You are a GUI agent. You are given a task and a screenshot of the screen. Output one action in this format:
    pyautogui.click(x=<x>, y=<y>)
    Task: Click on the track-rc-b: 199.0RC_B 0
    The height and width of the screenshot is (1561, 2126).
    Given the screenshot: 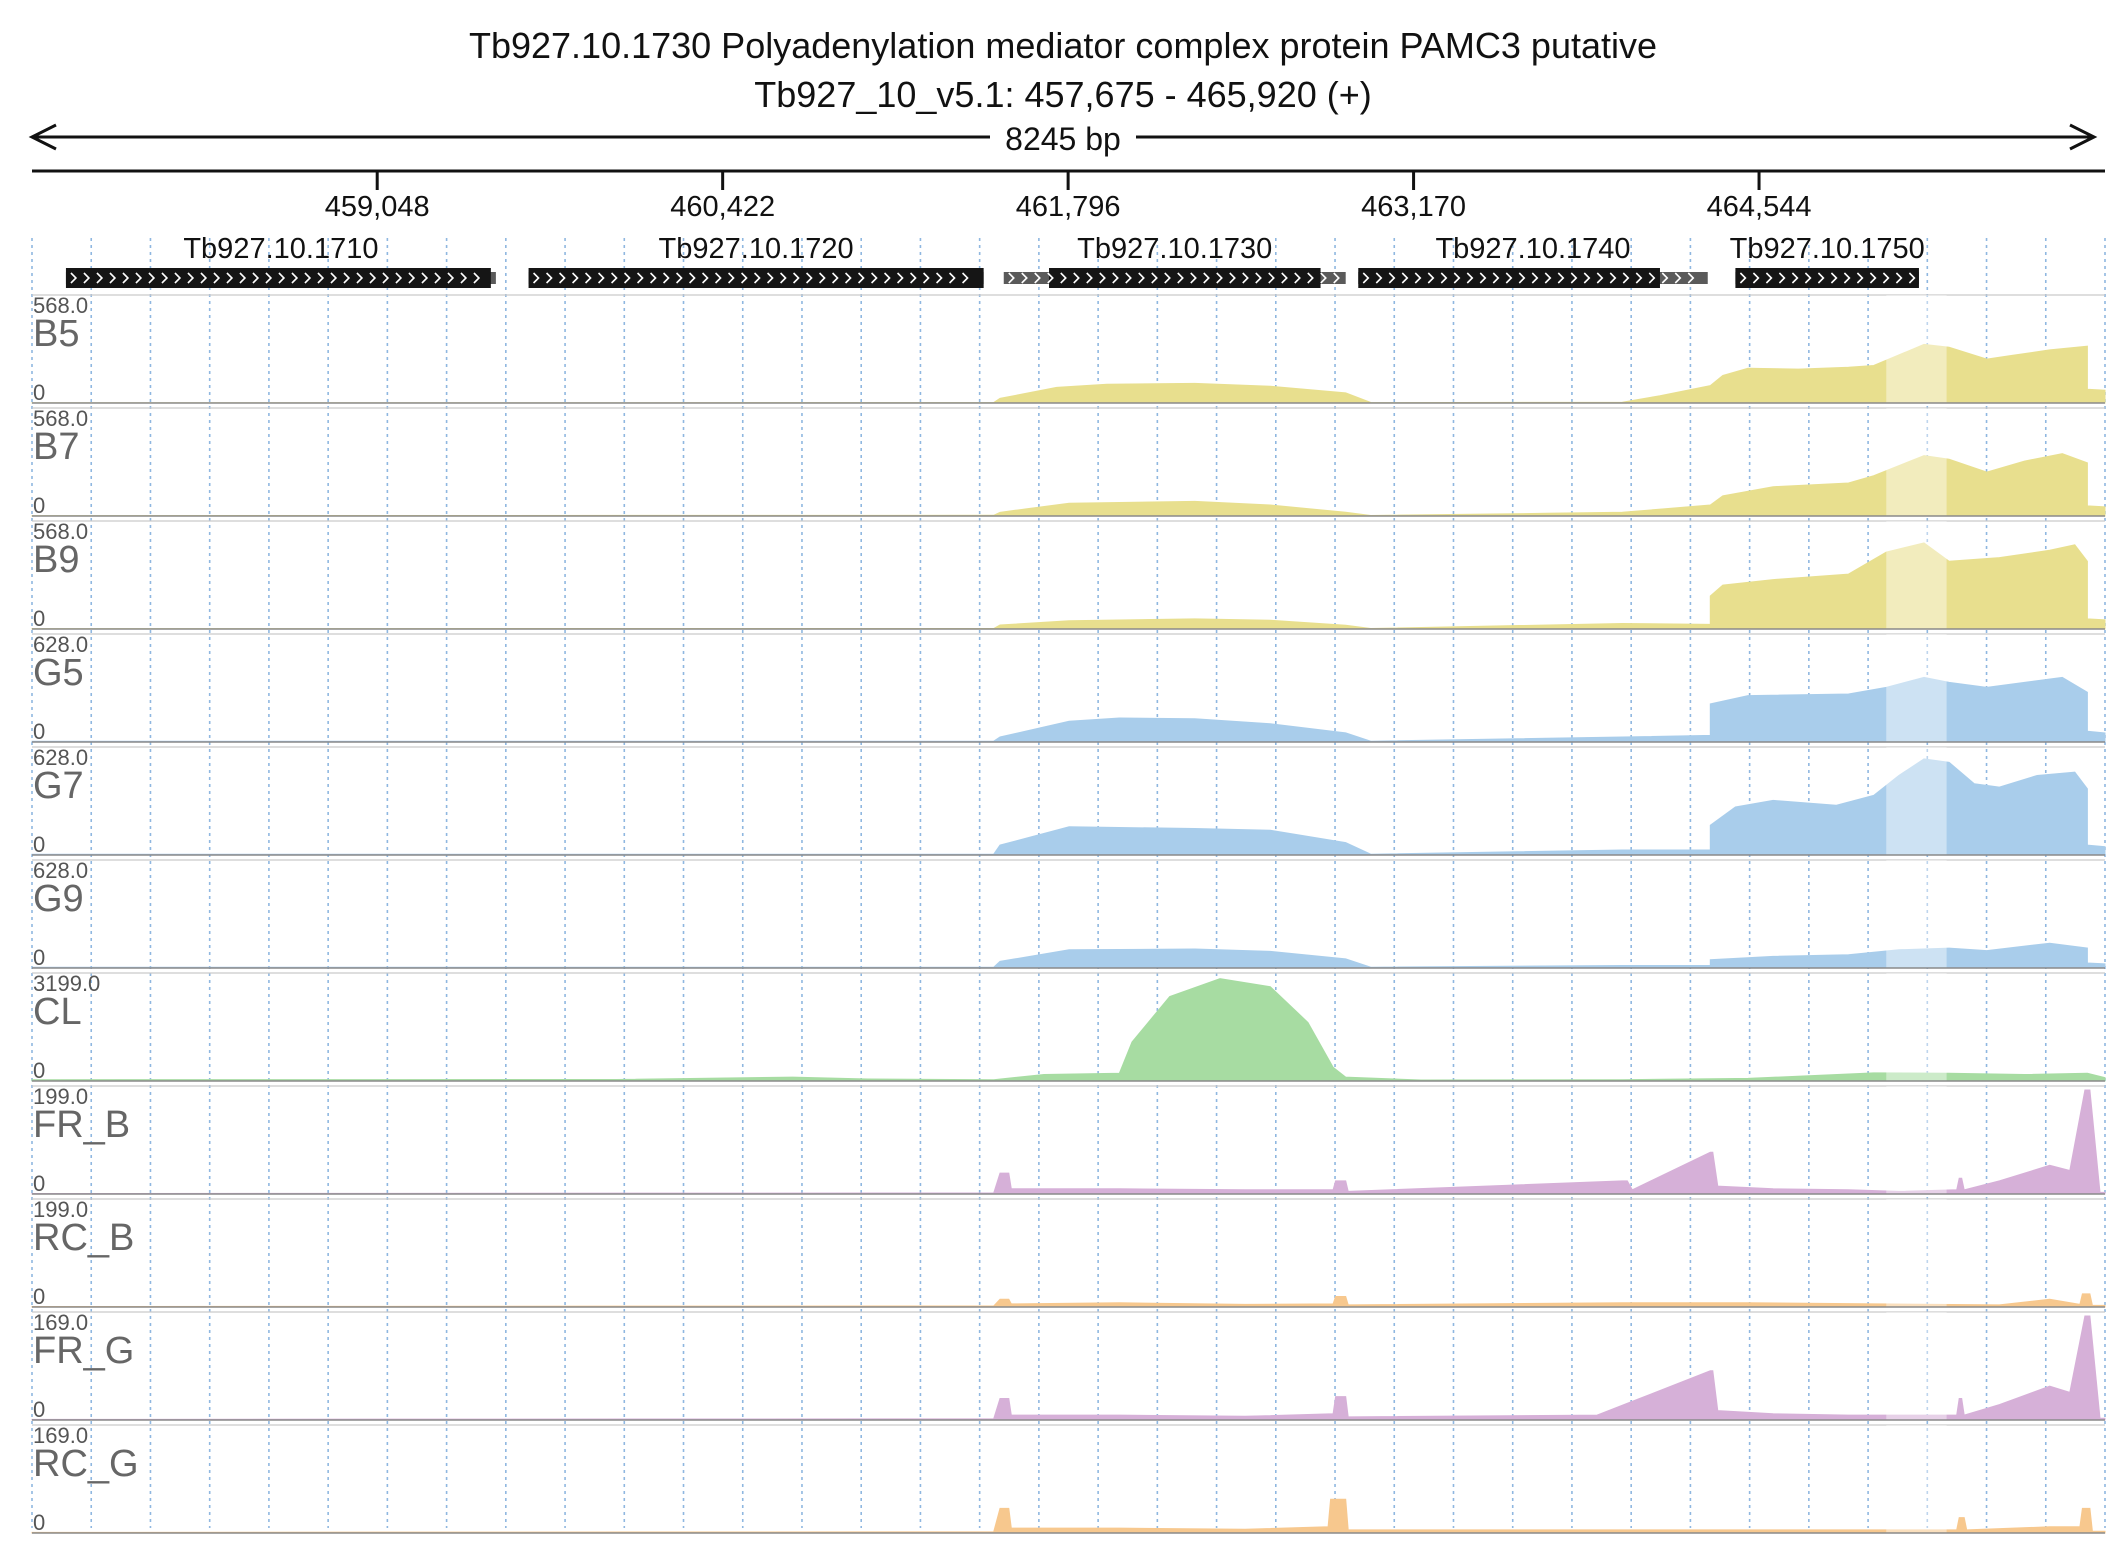 What is the action you would take?
    pyautogui.click(x=1068, y=1253)
    